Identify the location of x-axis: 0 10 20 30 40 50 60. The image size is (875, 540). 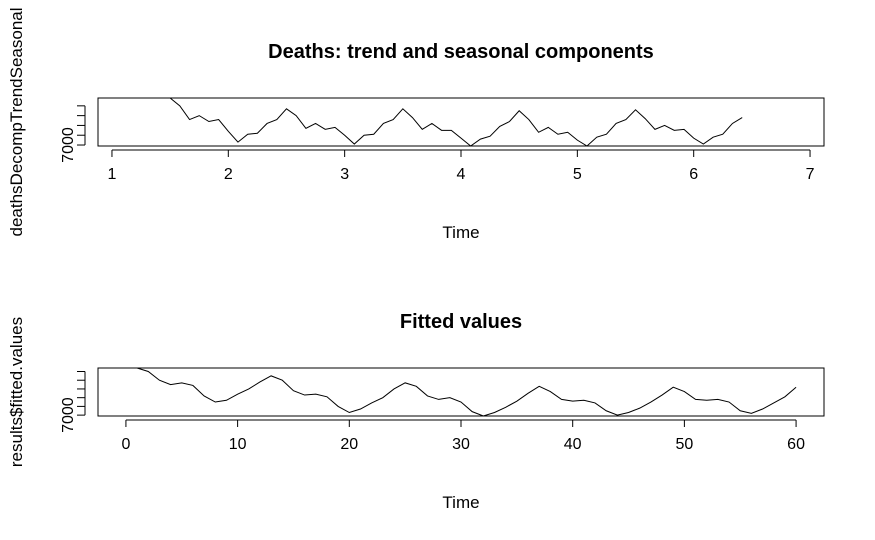
(463, 436).